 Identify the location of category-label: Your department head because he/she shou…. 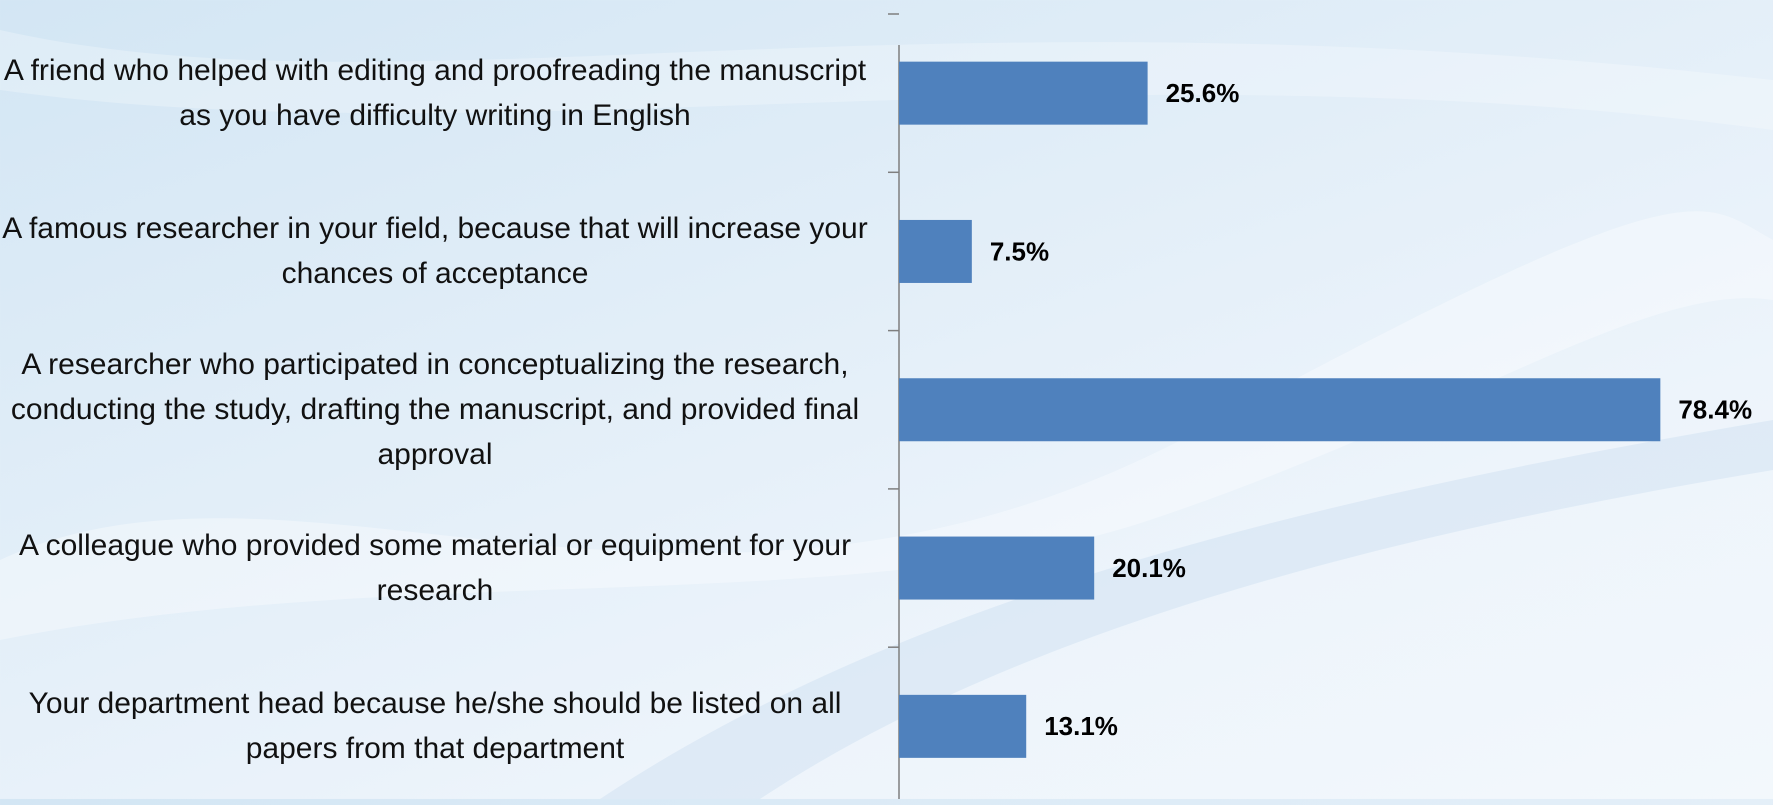
(435, 726).